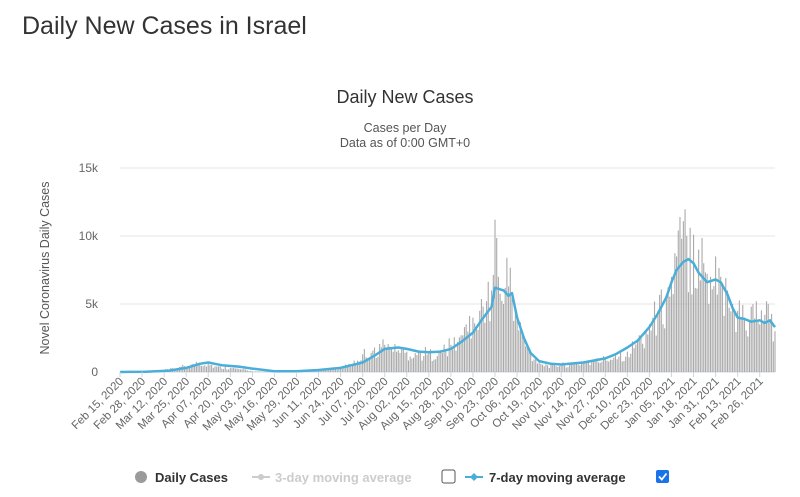  Describe the element at coordinates (89, 168) in the screenshot. I see `y-tick-label: 15k` at that location.